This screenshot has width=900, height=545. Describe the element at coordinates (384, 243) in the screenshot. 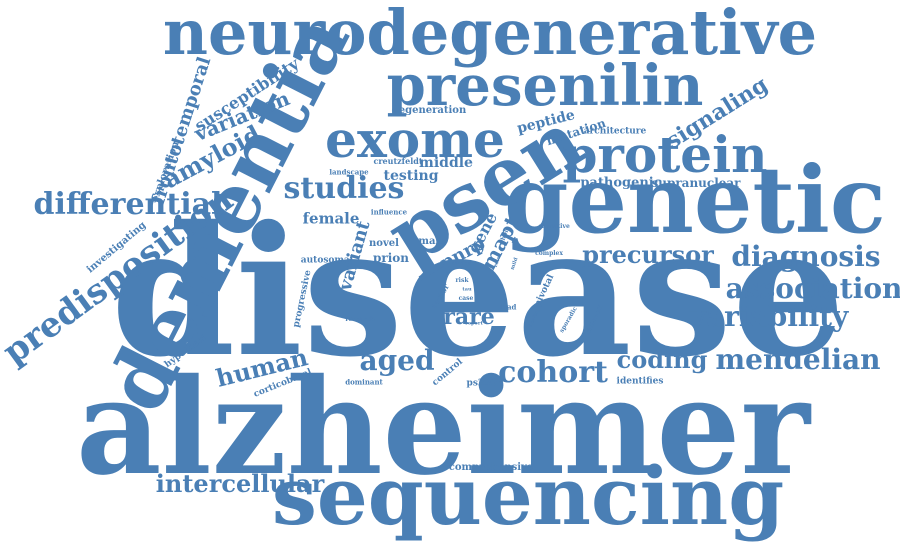

I see `word-novel: novel` at that location.